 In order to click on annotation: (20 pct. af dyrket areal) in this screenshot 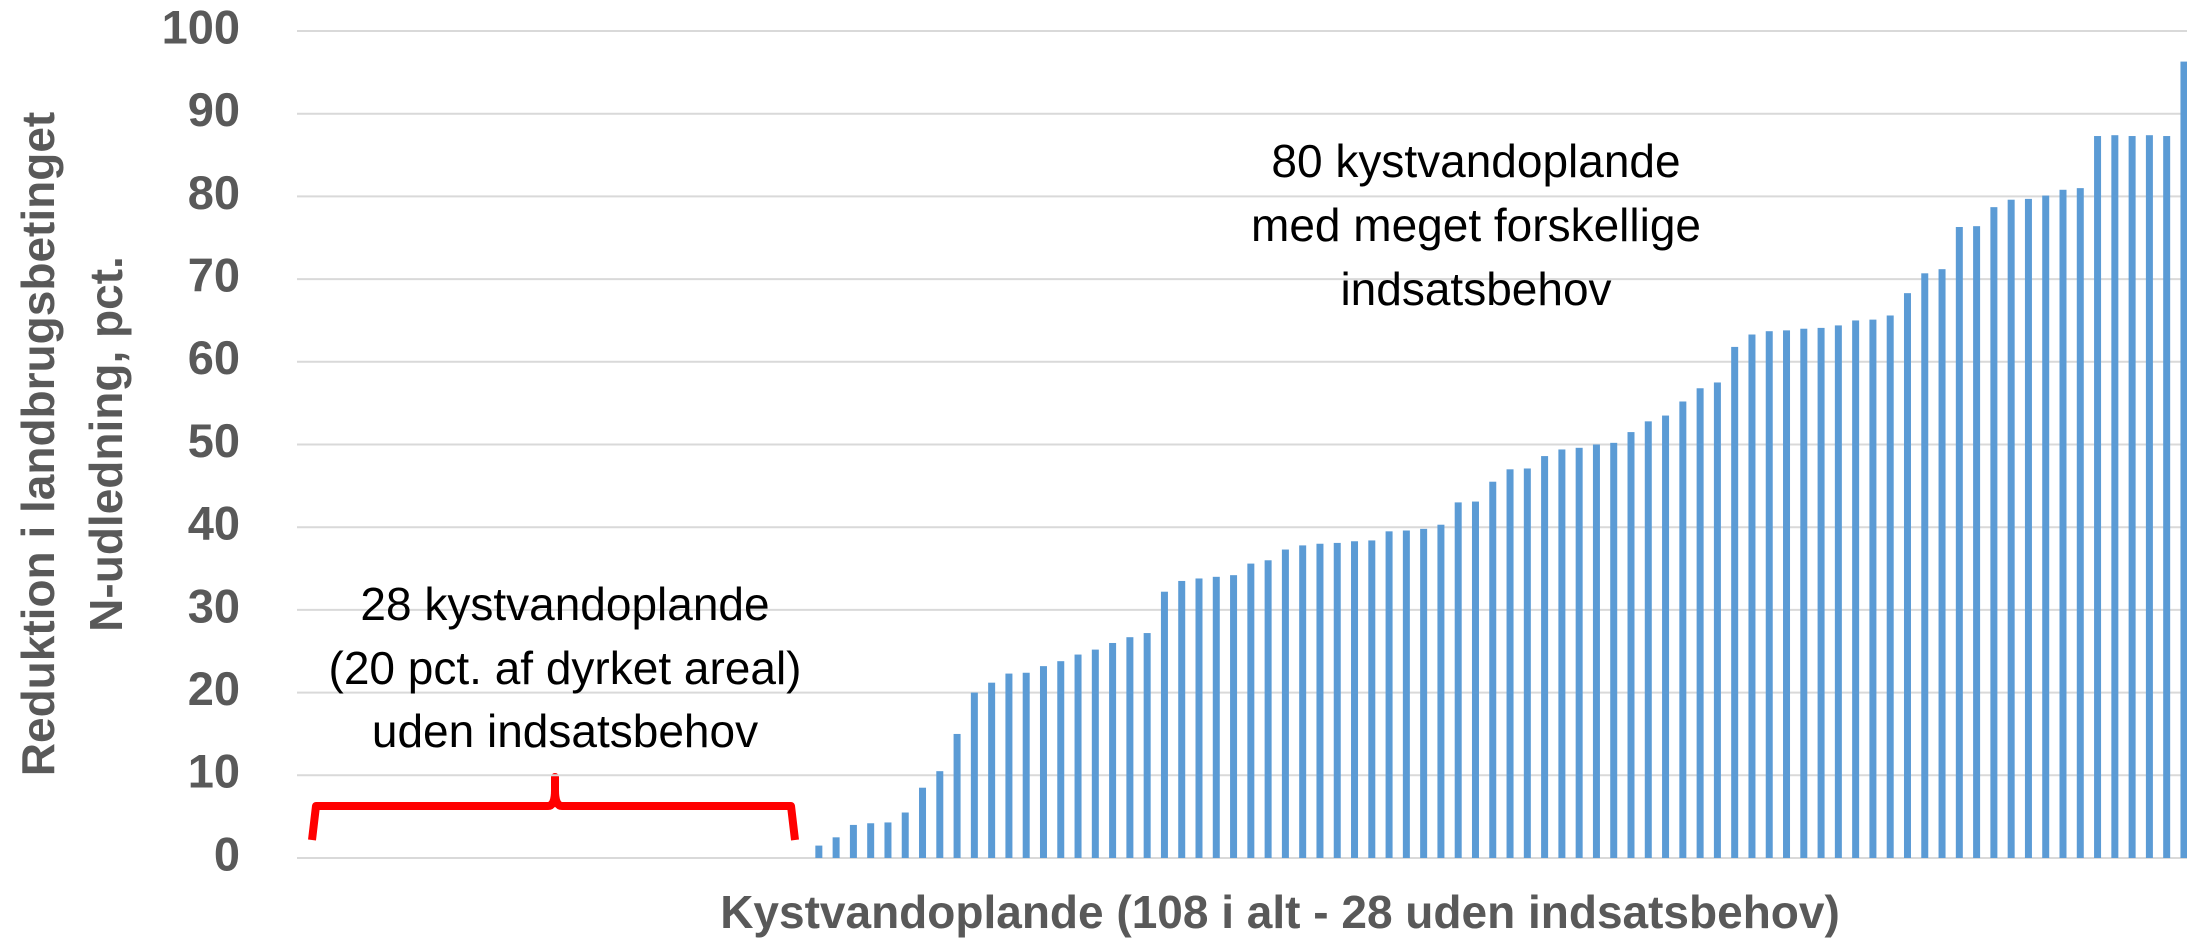, I will do `click(565, 668)`.